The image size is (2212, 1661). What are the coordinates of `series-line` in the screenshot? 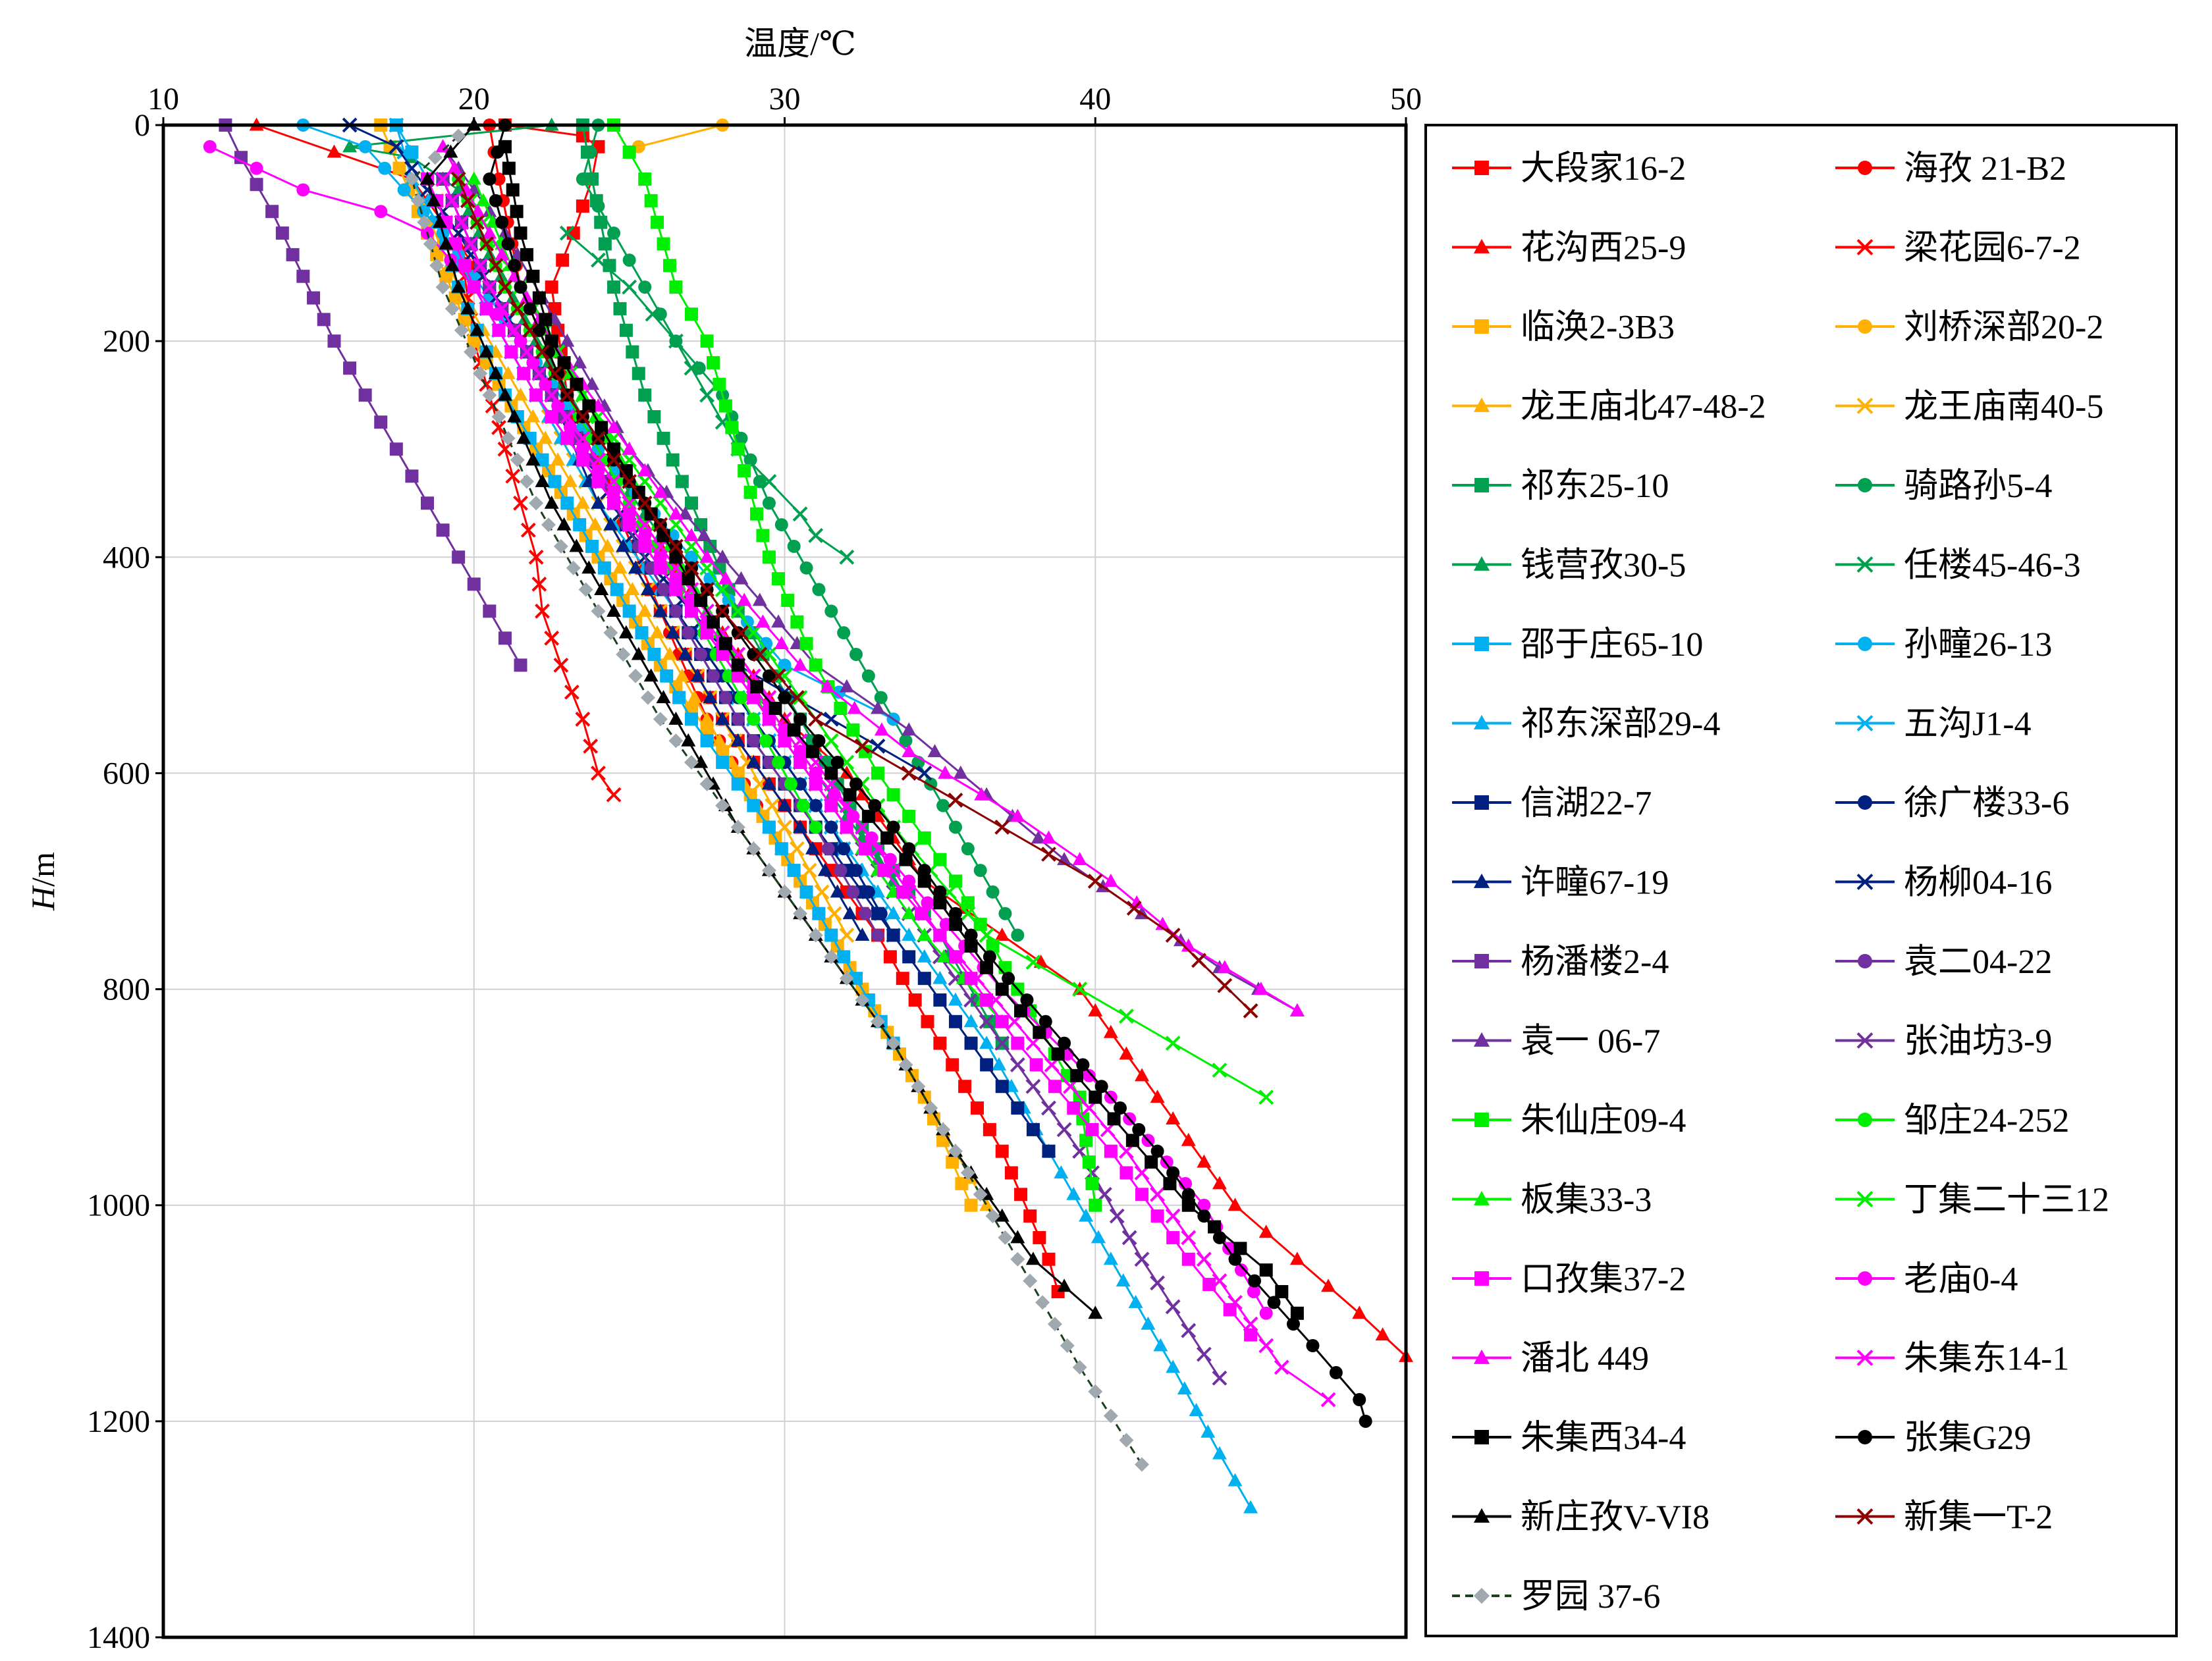 It's located at (681, 136).